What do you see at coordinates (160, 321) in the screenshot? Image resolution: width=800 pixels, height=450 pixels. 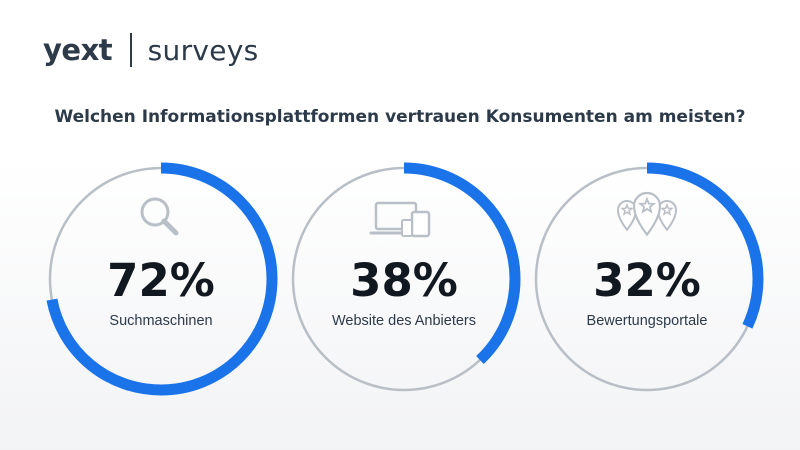 I see `category-label: Suchmaschinen` at bounding box center [160, 321].